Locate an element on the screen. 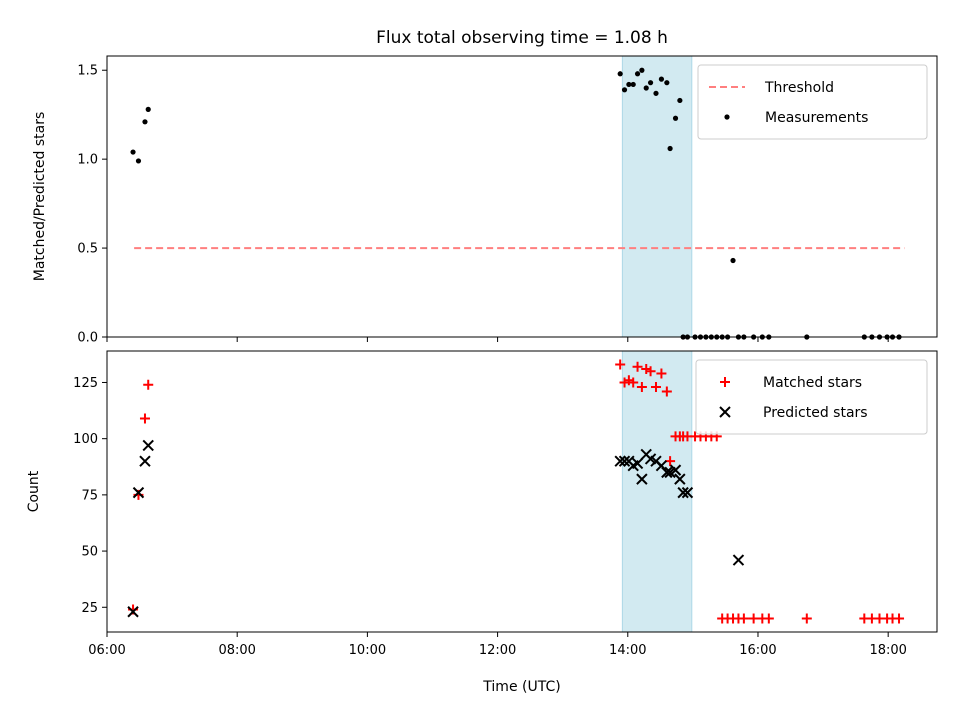  bottom-legend-label: Predicted stars is located at coordinates (815, 413).